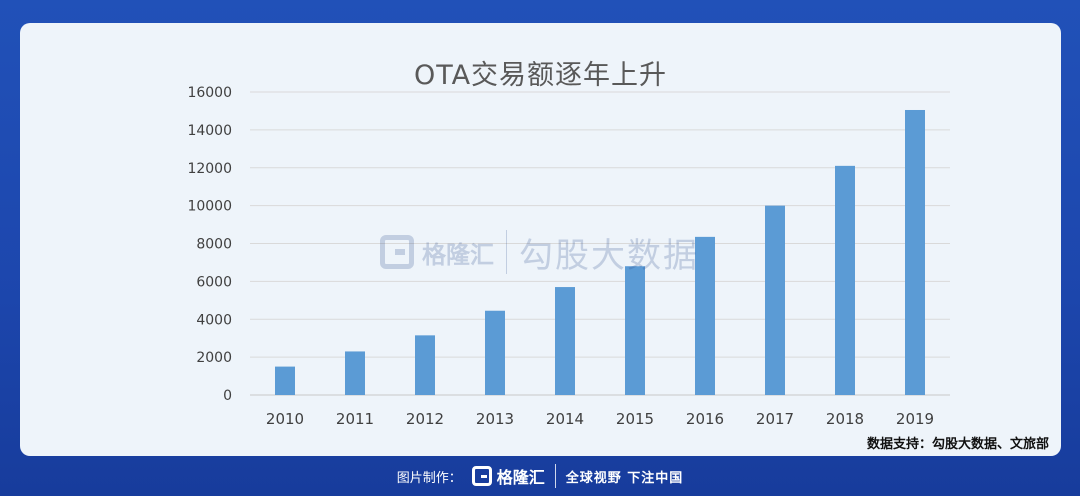  Describe the element at coordinates (565, 419) in the screenshot. I see `x-tick-label: 2014` at that location.